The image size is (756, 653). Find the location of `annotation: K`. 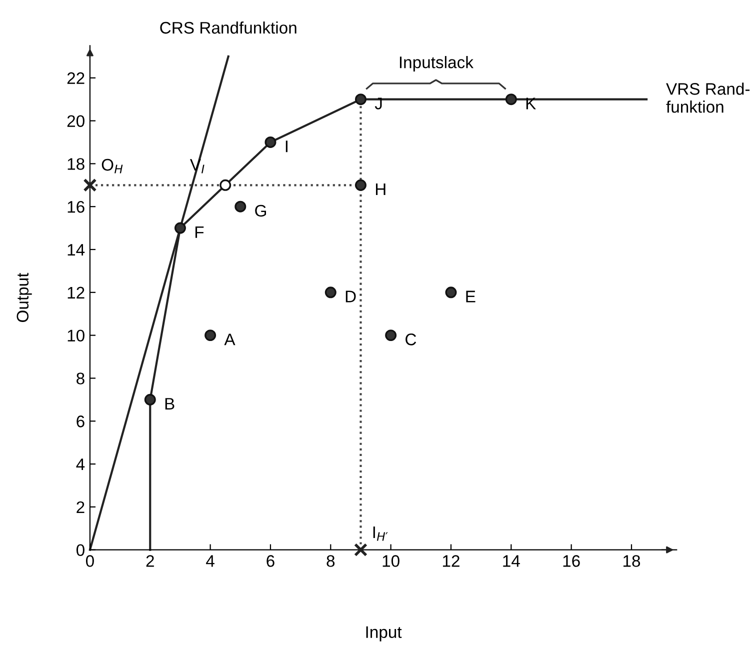

annotation: K is located at coordinates (531, 104).